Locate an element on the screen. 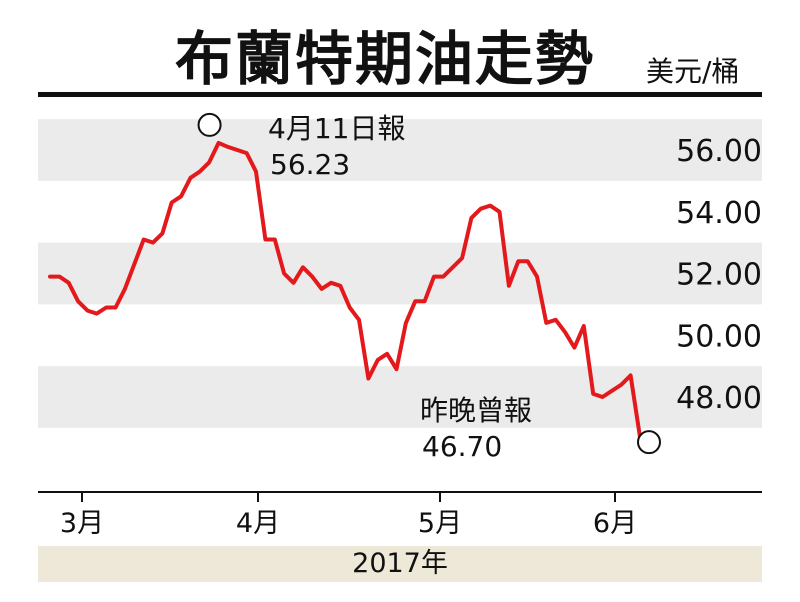  y-tick-label-0: 56.00 is located at coordinates (719, 151).